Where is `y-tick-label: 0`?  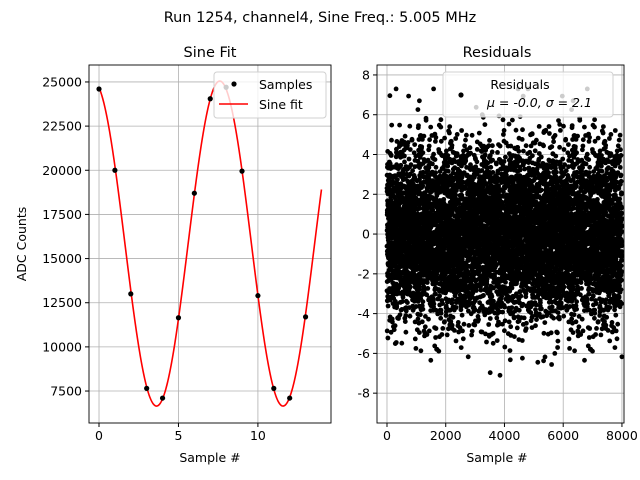 y-tick-label: 0 is located at coordinates (366, 234).